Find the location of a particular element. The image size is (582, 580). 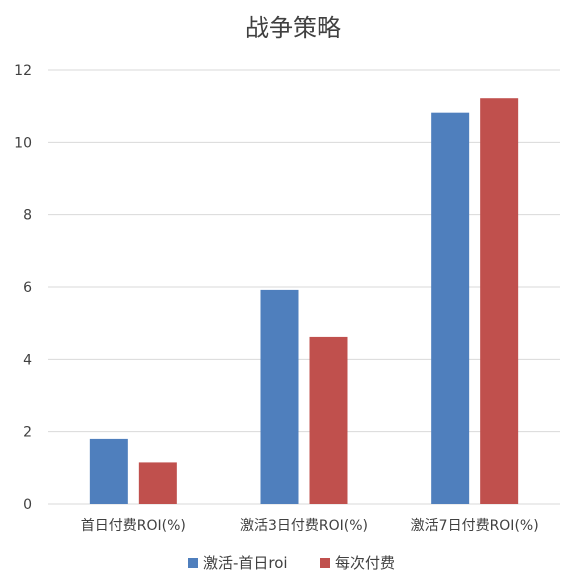

x-category-label: 激活3日付费ROI(%) is located at coordinates (304, 525).